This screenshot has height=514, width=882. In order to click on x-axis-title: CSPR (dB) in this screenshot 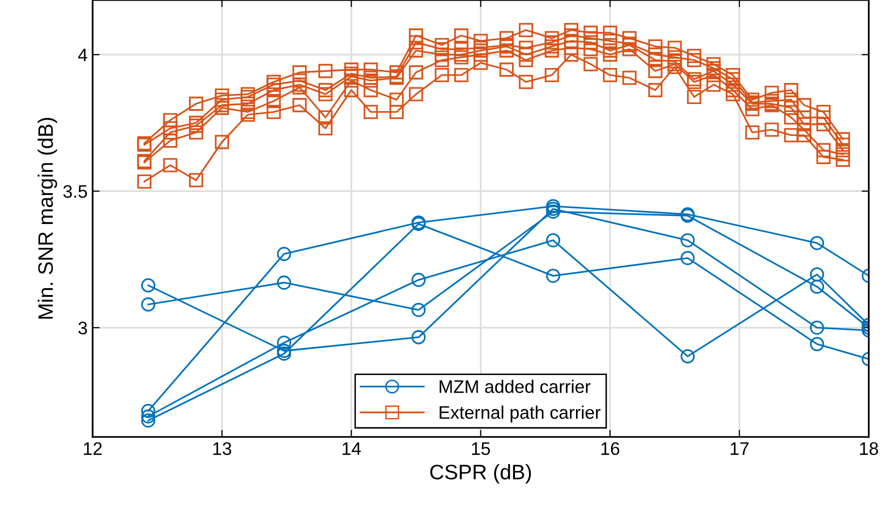, I will do `click(480, 474)`.